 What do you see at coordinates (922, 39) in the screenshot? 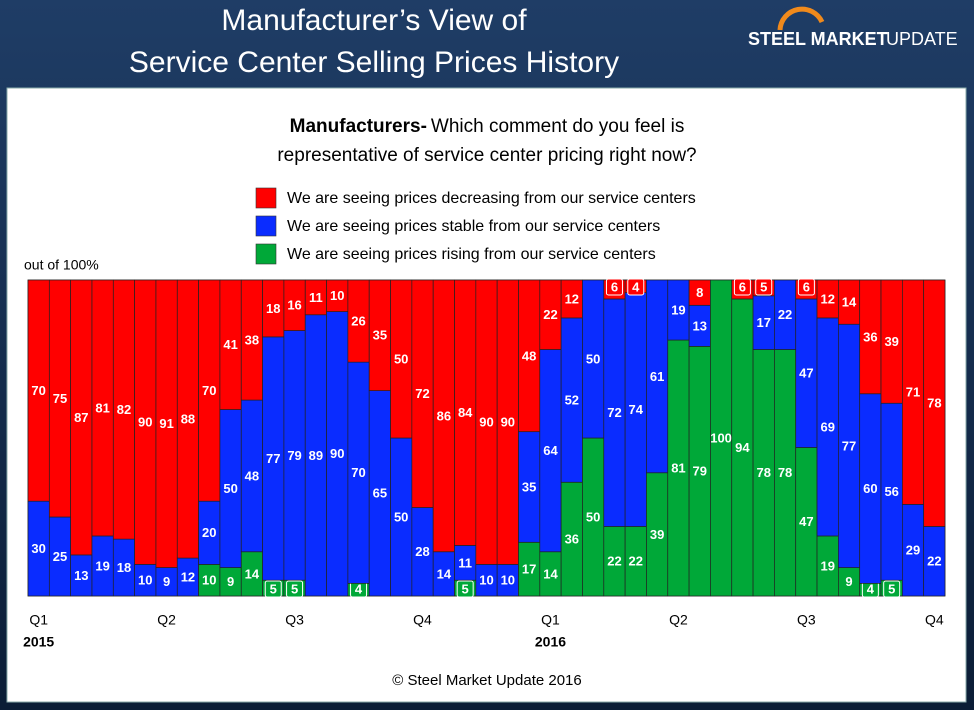
I see `logo: UPDATE` at bounding box center [922, 39].